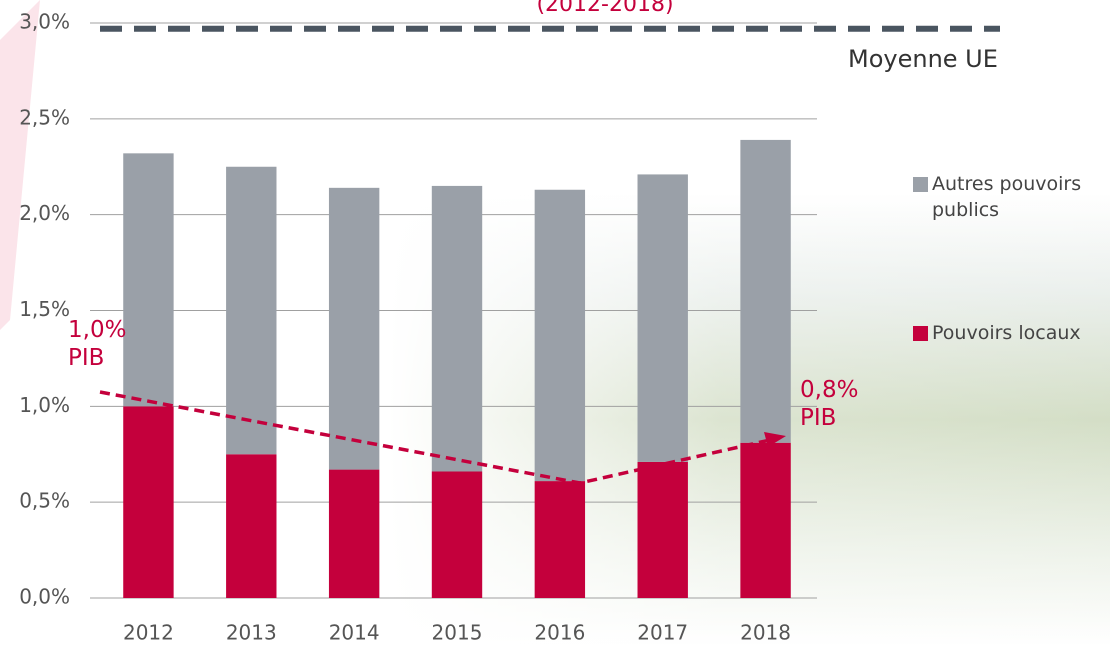  Describe the element at coordinates (1006, 333) in the screenshot. I see `legend-label: Pouvoirs locaux` at that location.